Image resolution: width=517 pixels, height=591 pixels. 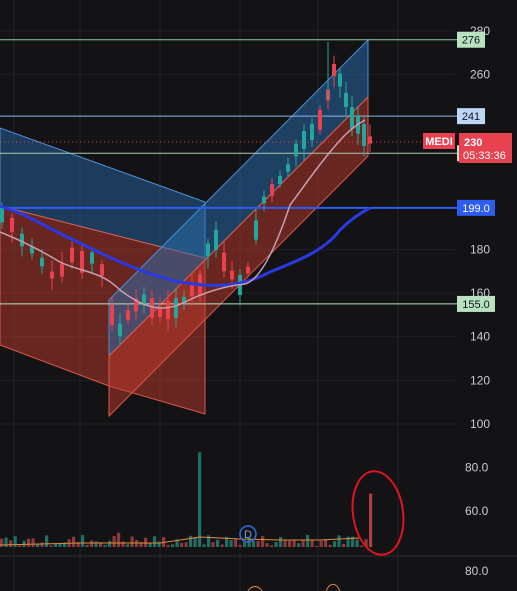 What do you see at coordinates (180, 541) in the screenshot?
I see `volume-ma-line` at bounding box center [180, 541].